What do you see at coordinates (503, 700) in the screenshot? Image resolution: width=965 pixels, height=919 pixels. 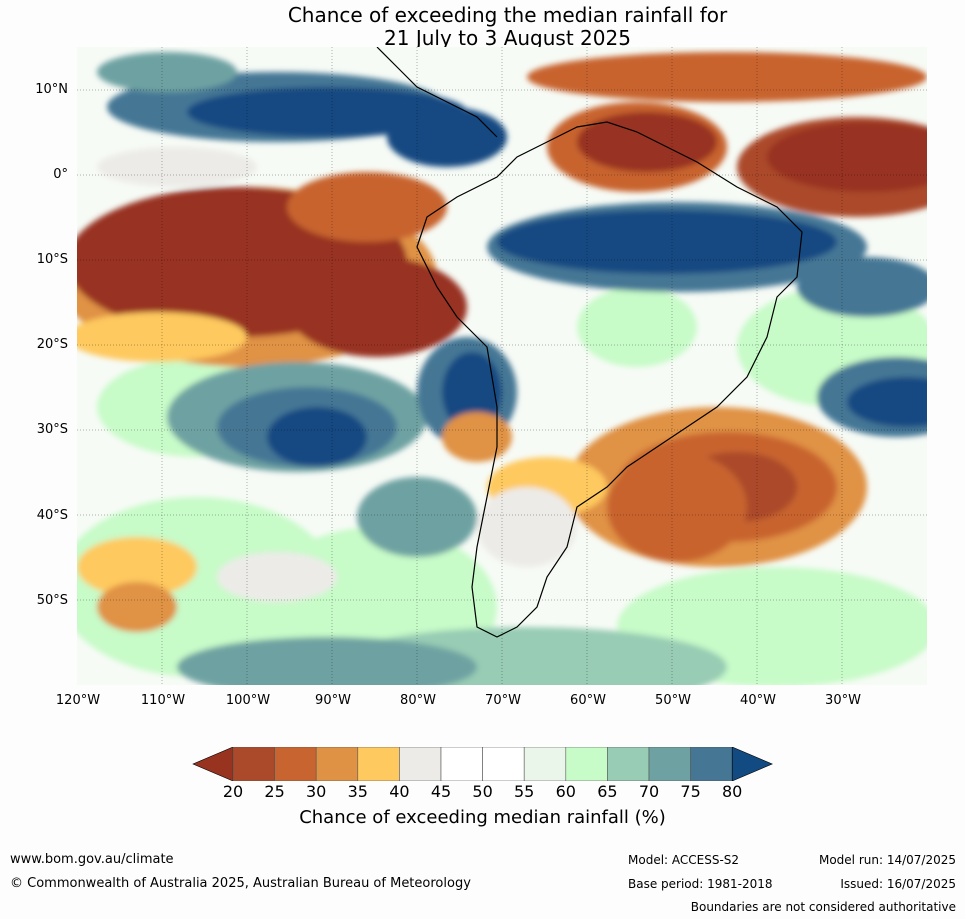 I see `lon-label-70w: 70°W` at bounding box center [503, 700].